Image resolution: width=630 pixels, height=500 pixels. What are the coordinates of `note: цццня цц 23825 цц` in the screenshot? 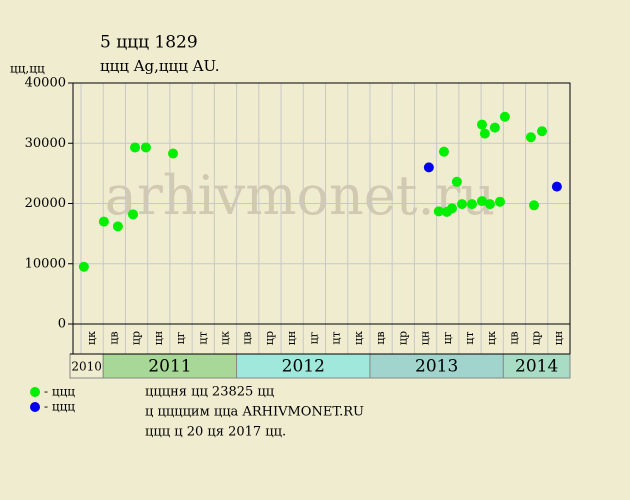 It's located at (209, 392).